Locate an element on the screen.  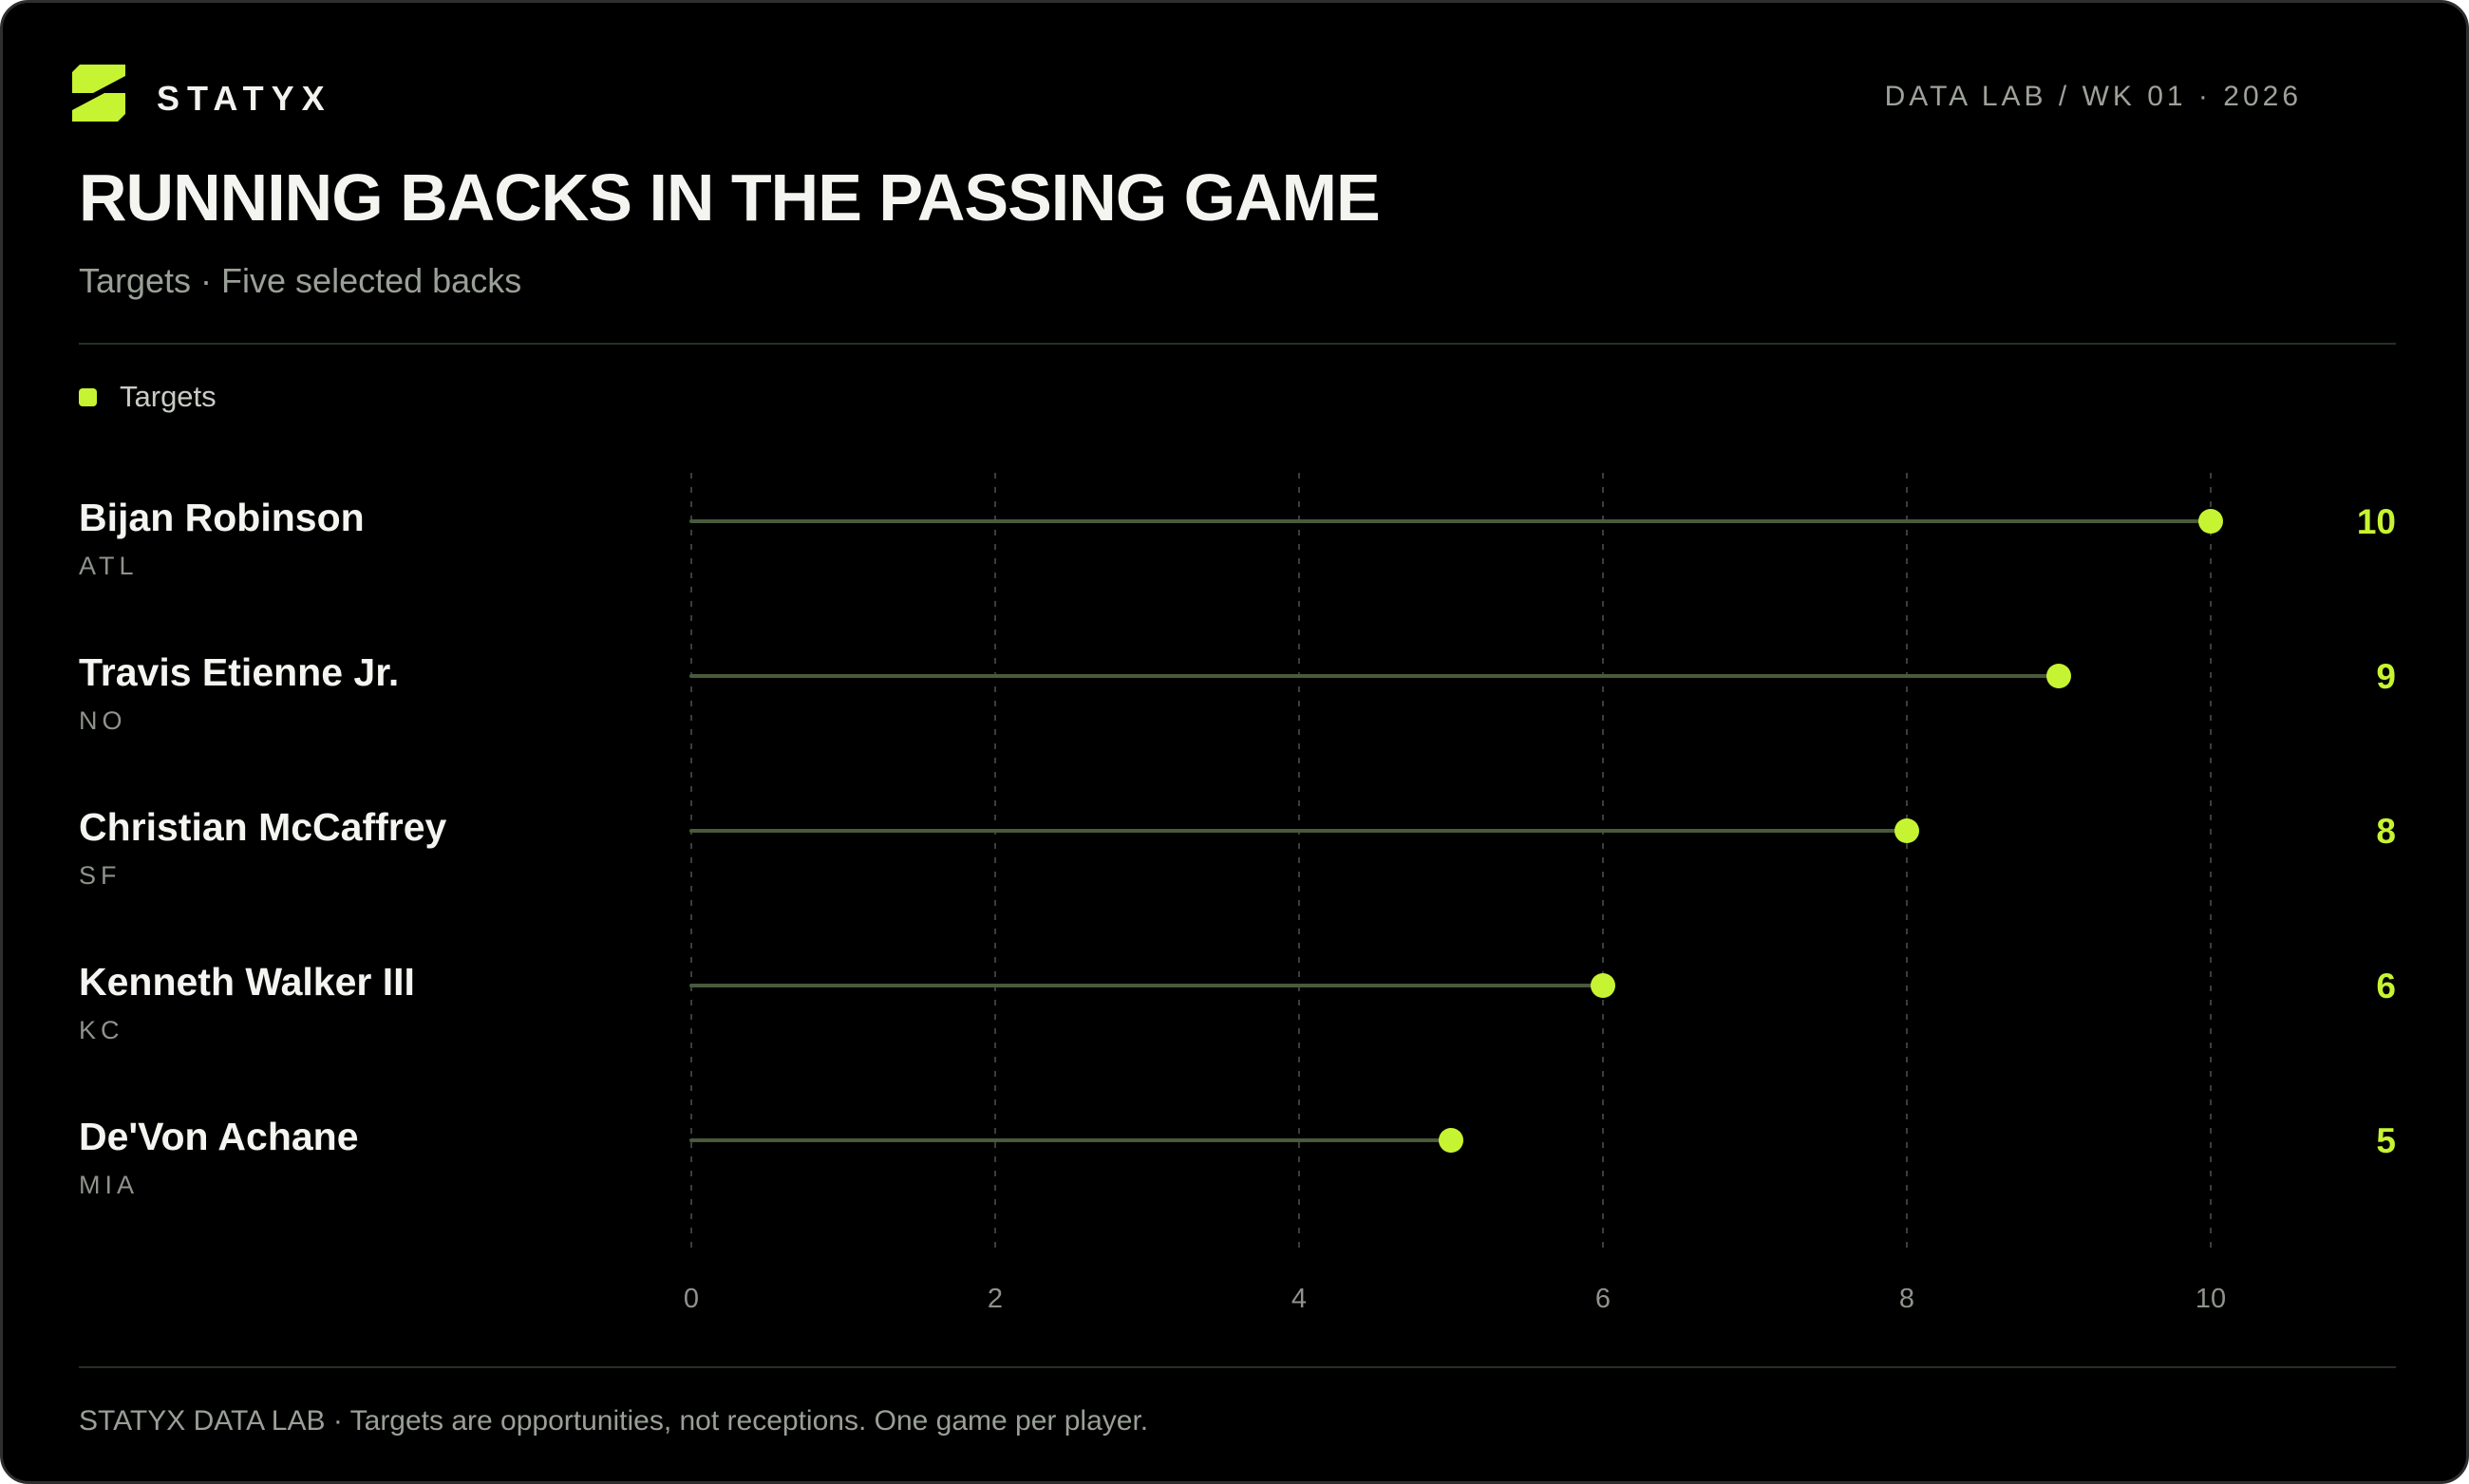
value-label: 8 is located at coordinates (2386, 832).